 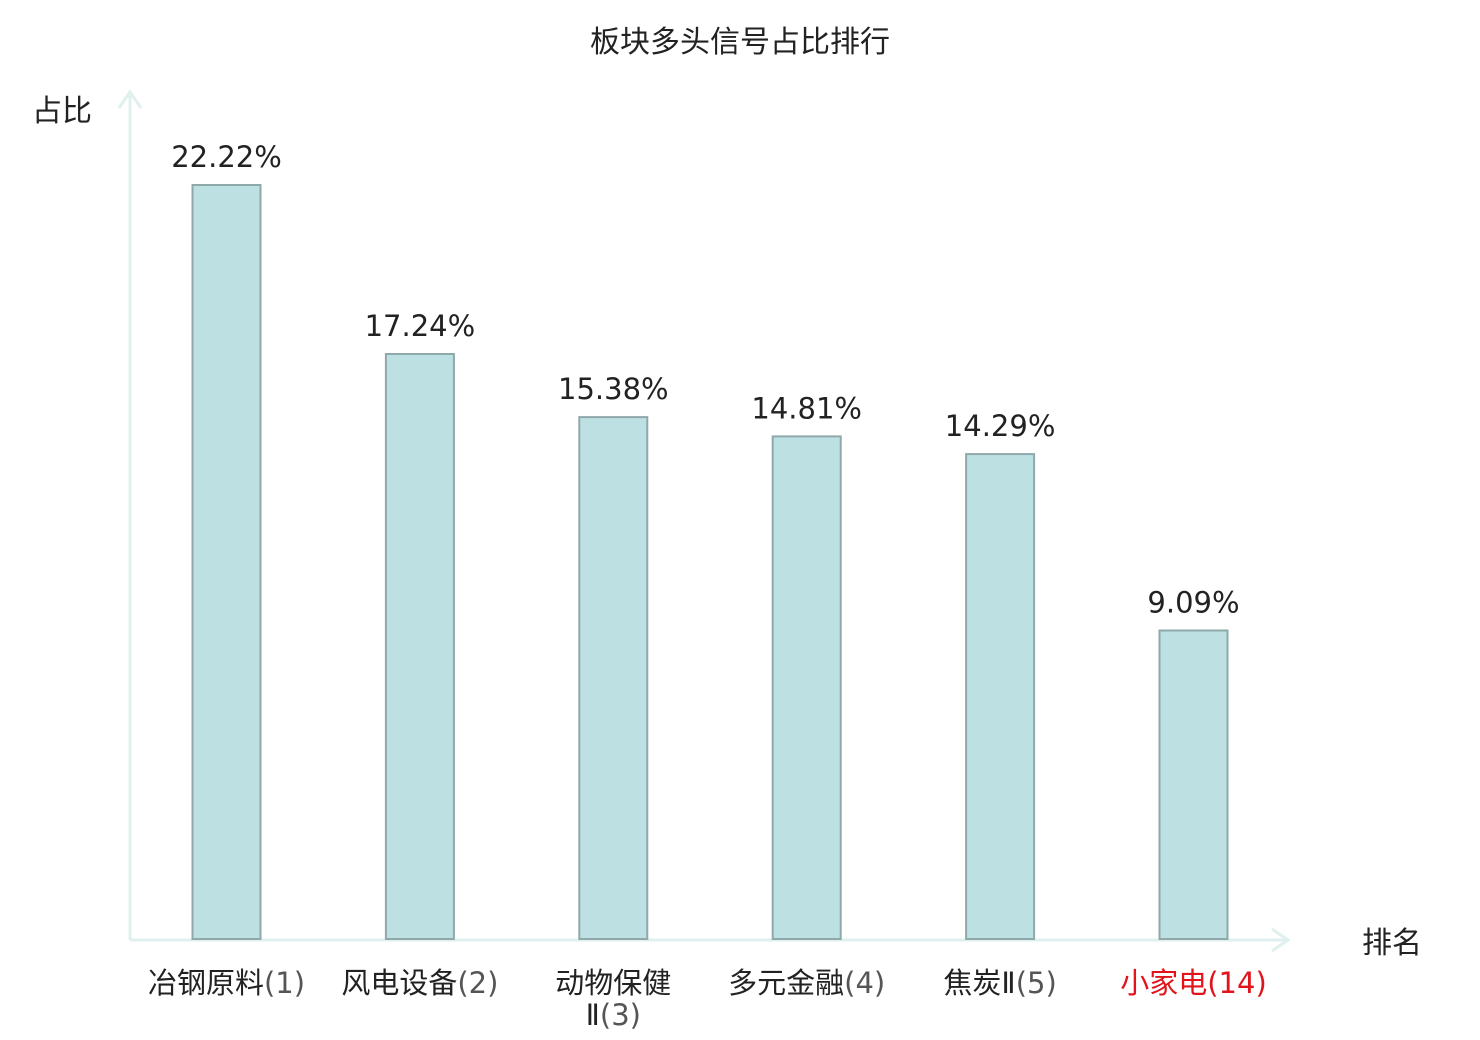 I want to click on x-tick-label: 多元金融(4), so click(x=806, y=983).